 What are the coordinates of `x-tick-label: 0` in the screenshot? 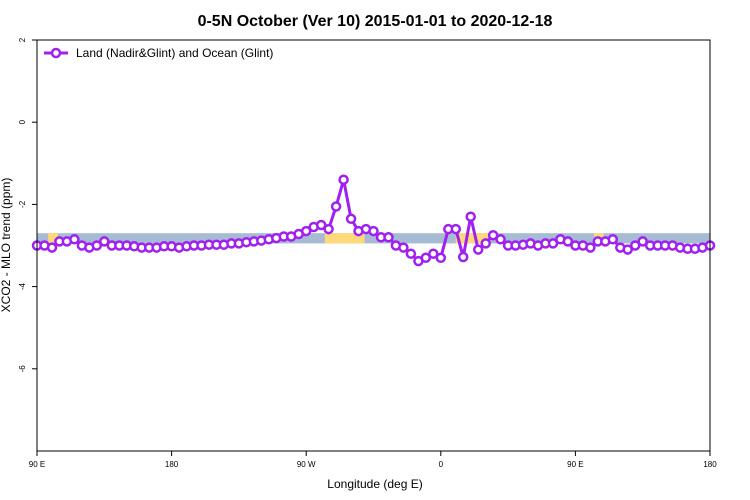 It's located at (441, 464).